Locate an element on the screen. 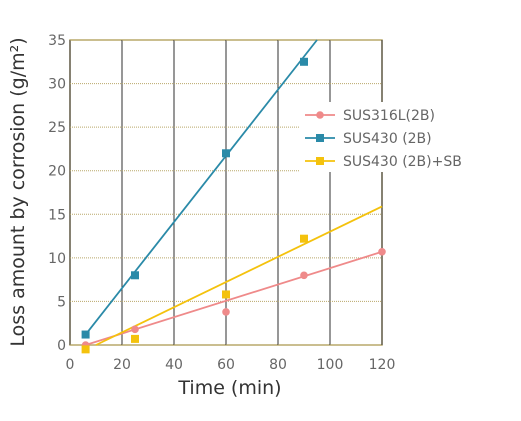 Image resolution: width=521 pixels, height=421 pixels. x-tick-label-1: 20 is located at coordinates (122, 365).